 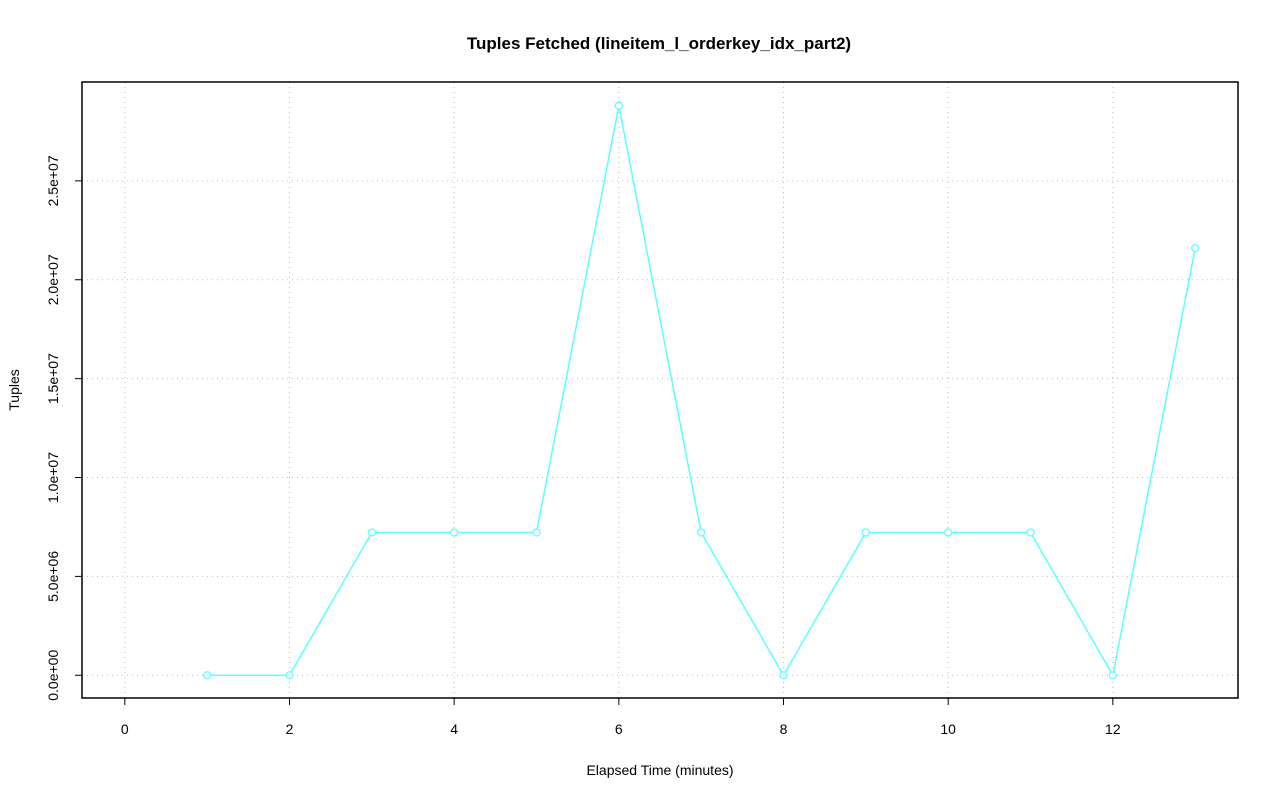 What do you see at coordinates (53, 180) in the screenshot?
I see `y-tick-label: 2.5e+07` at bounding box center [53, 180].